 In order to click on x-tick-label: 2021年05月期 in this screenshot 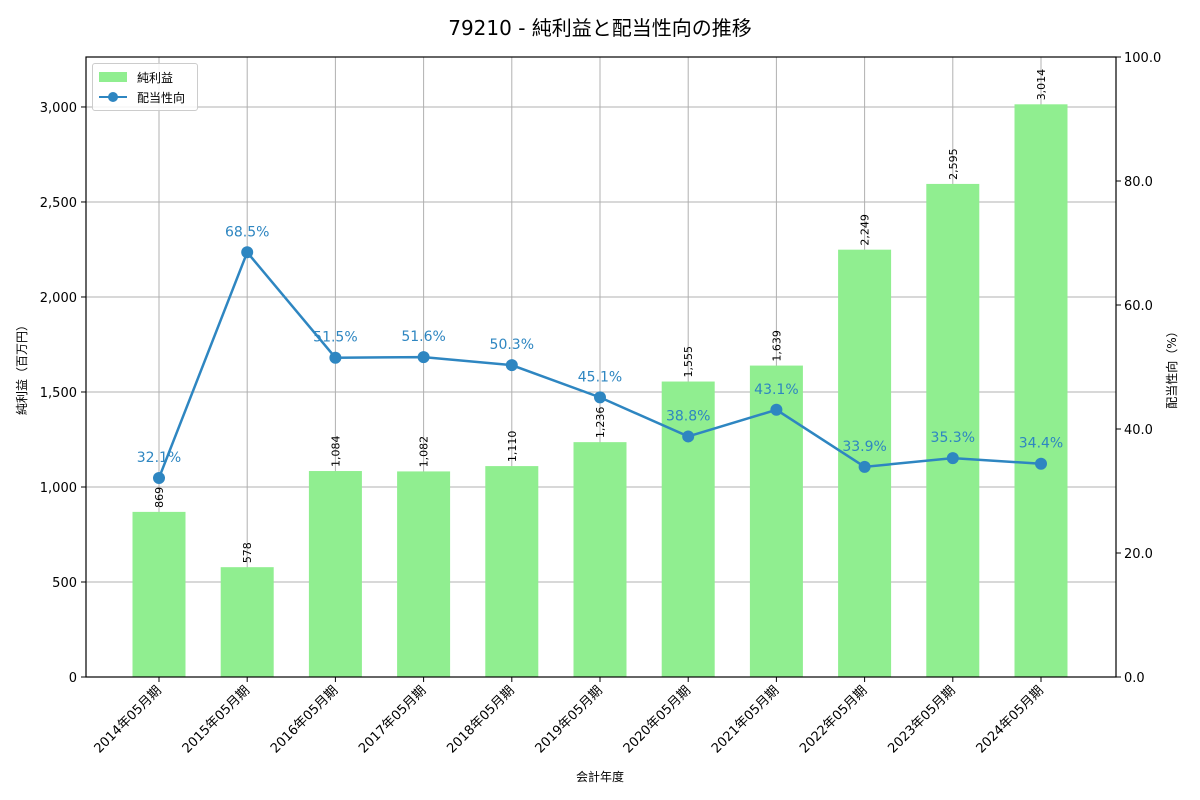, I will do `click(745, 719)`.